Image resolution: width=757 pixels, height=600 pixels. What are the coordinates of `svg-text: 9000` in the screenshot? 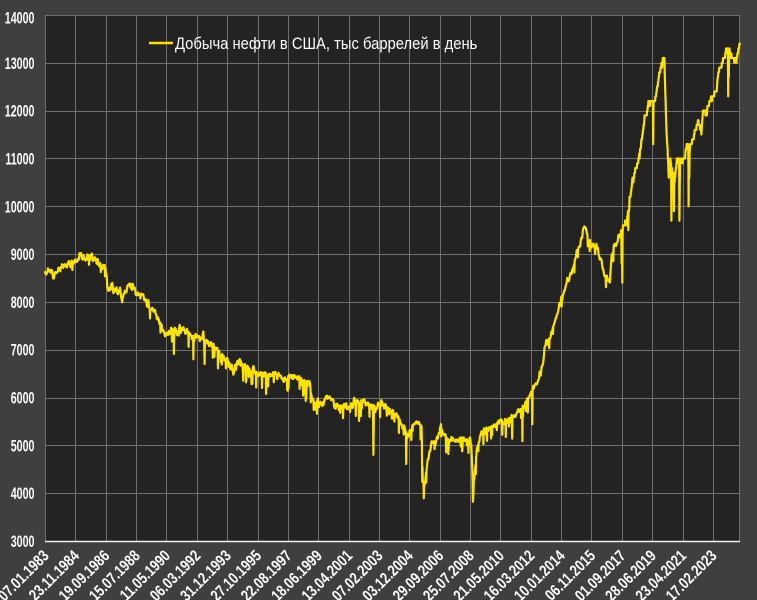 It's located at (23, 255).